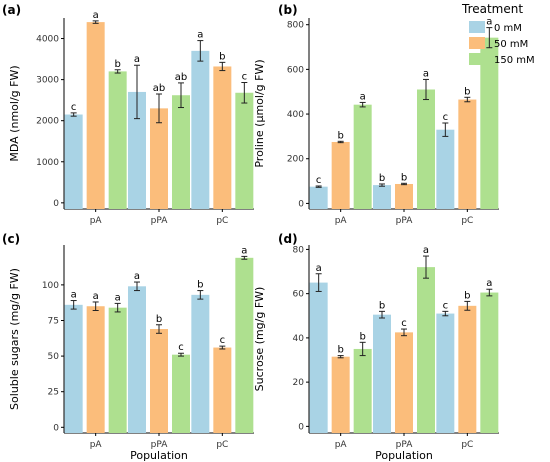 This screenshot has height=462, width=550. Describe the element at coordinates (477, 27) in the screenshot. I see `legend-swatch-0mM` at that location.